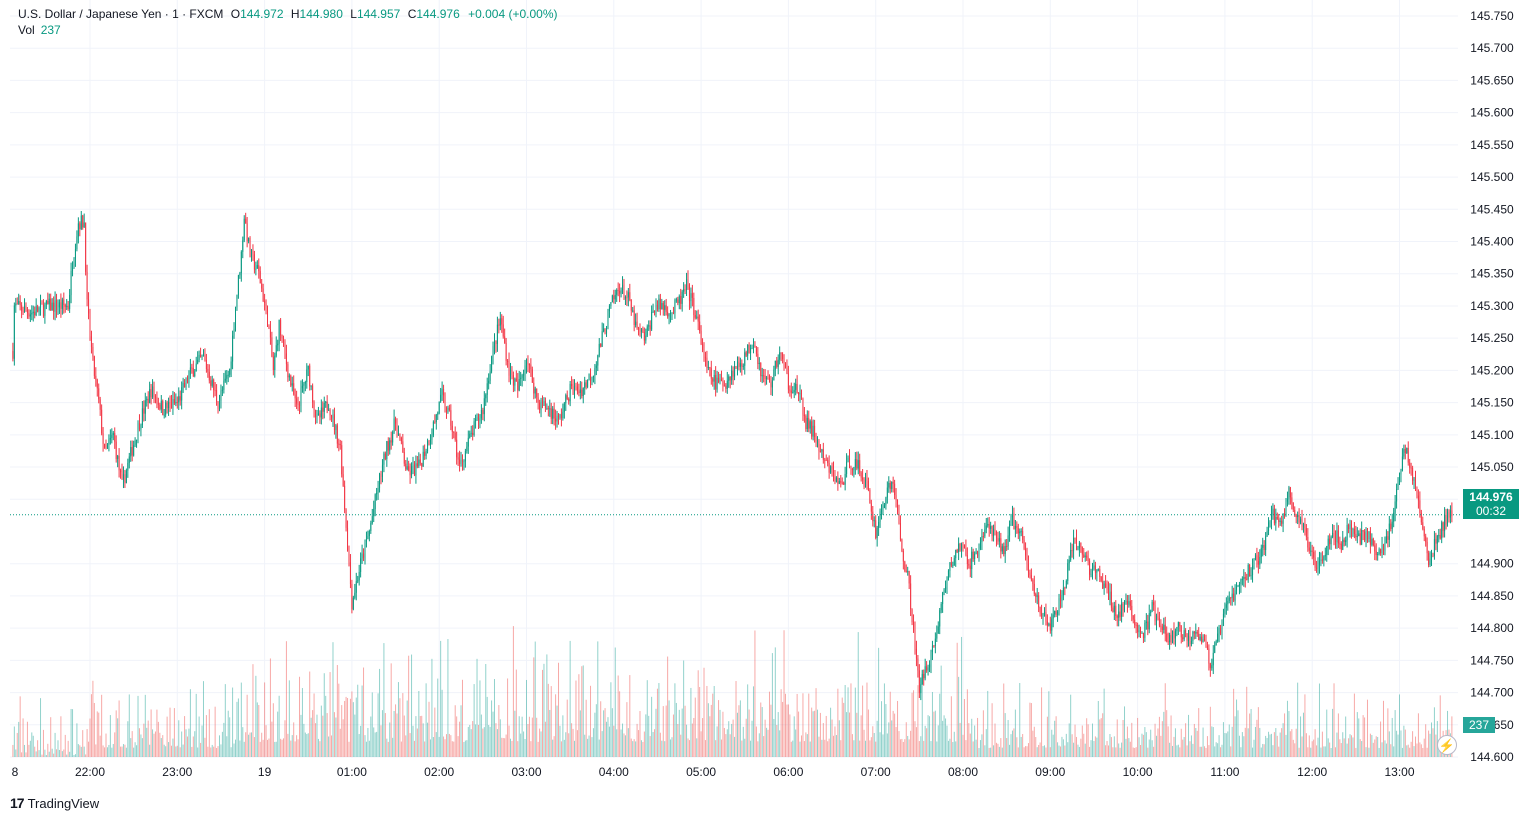 The height and width of the screenshot is (820, 1534). I want to click on lightning-icon: ⚡, so click(1447, 745).